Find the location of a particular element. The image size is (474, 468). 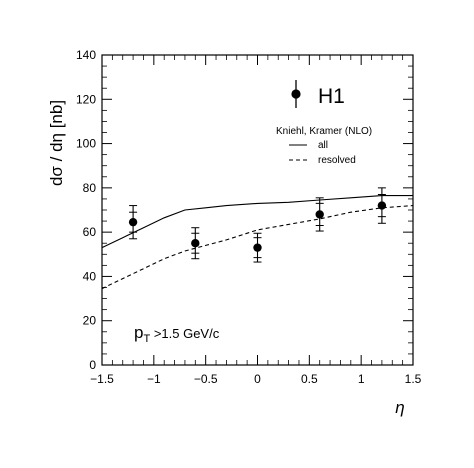

y-tick-label: 120 is located at coordinates (86, 99).